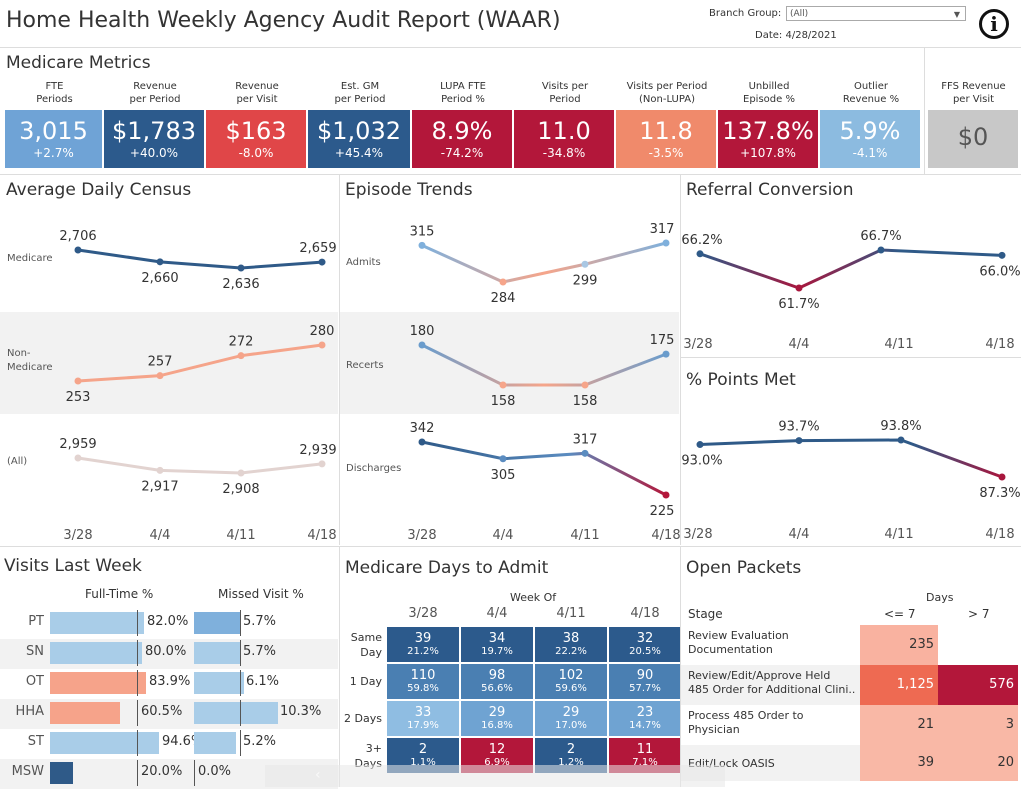 The height and width of the screenshot is (789, 1021). What do you see at coordinates (256, 139) in the screenshot?
I see `kpi-tile: $163 -8.0%` at bounding box center [256, 139].